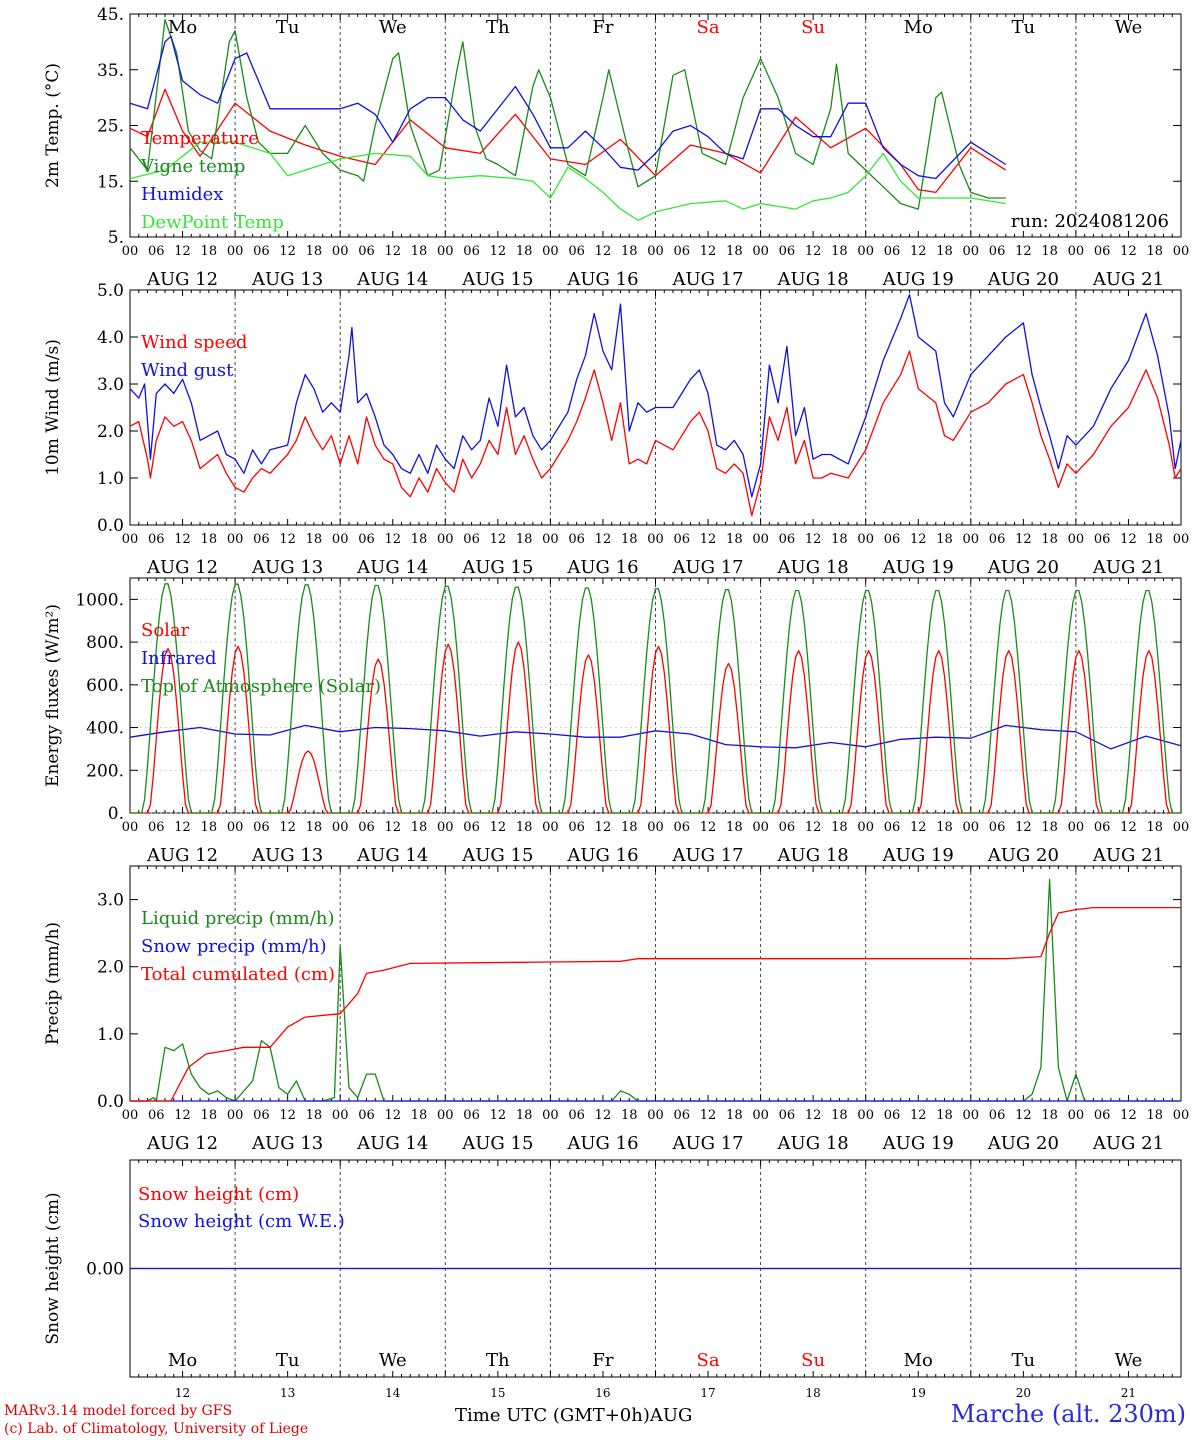  I want to click on date-label: AUG 16, so click(602, 279).